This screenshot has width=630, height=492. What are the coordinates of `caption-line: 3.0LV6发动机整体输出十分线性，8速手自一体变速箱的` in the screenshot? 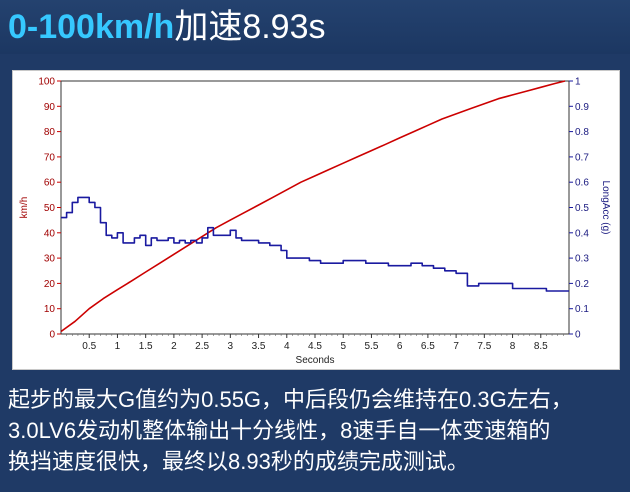 It's located at (279, 430).